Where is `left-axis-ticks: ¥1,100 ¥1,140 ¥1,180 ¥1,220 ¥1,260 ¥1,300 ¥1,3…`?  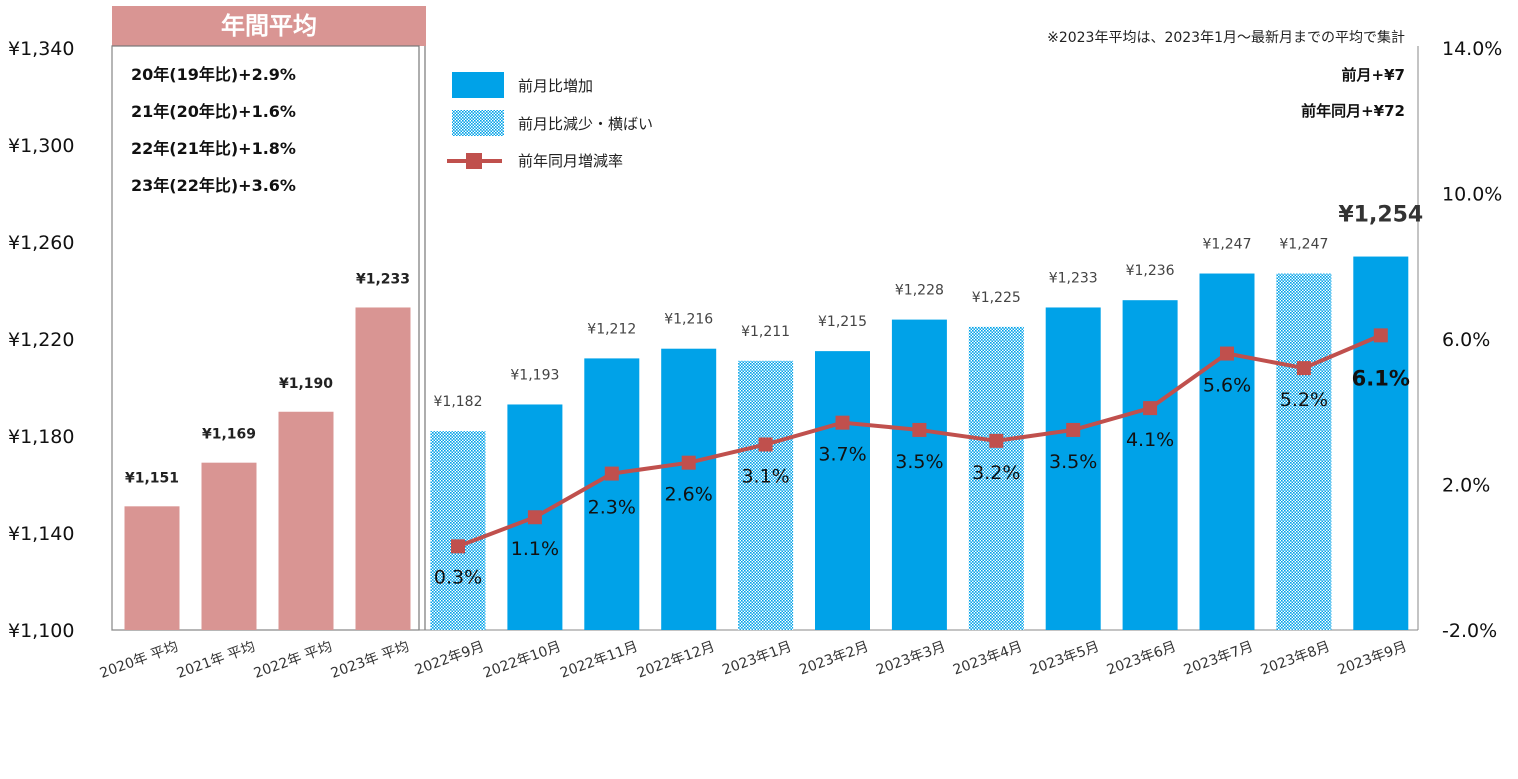 left-axis-ticks: ¥1,100 ¥1,140 ¥1,180 ¥1,220 ¥1,260 ¥1,300 ¥1,3… is located at coordinates (41, 340).